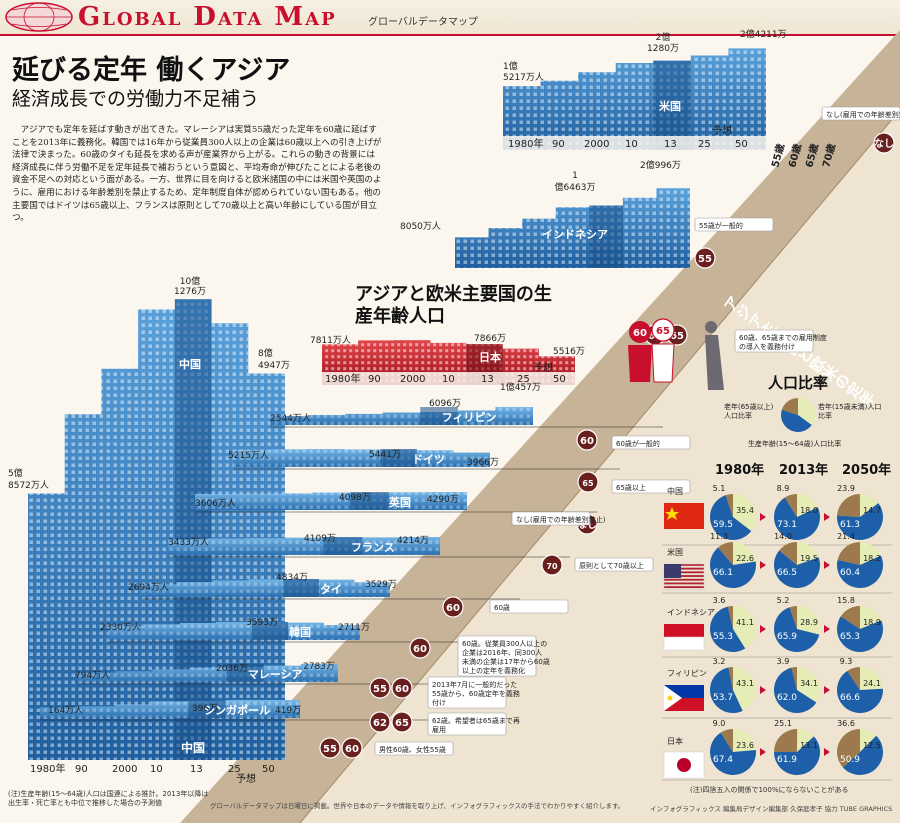 This screenshot has height=823, width=900. What do you see at coordinates (266, 373) in the screenshot?
I see `china-bar-2050` at bounding box center [266, 373].